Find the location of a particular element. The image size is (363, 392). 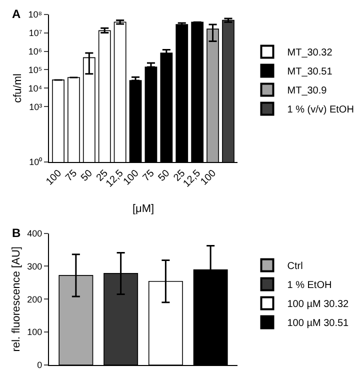

legend-label: 1 % EtOH is located at coordinates (309, 286).